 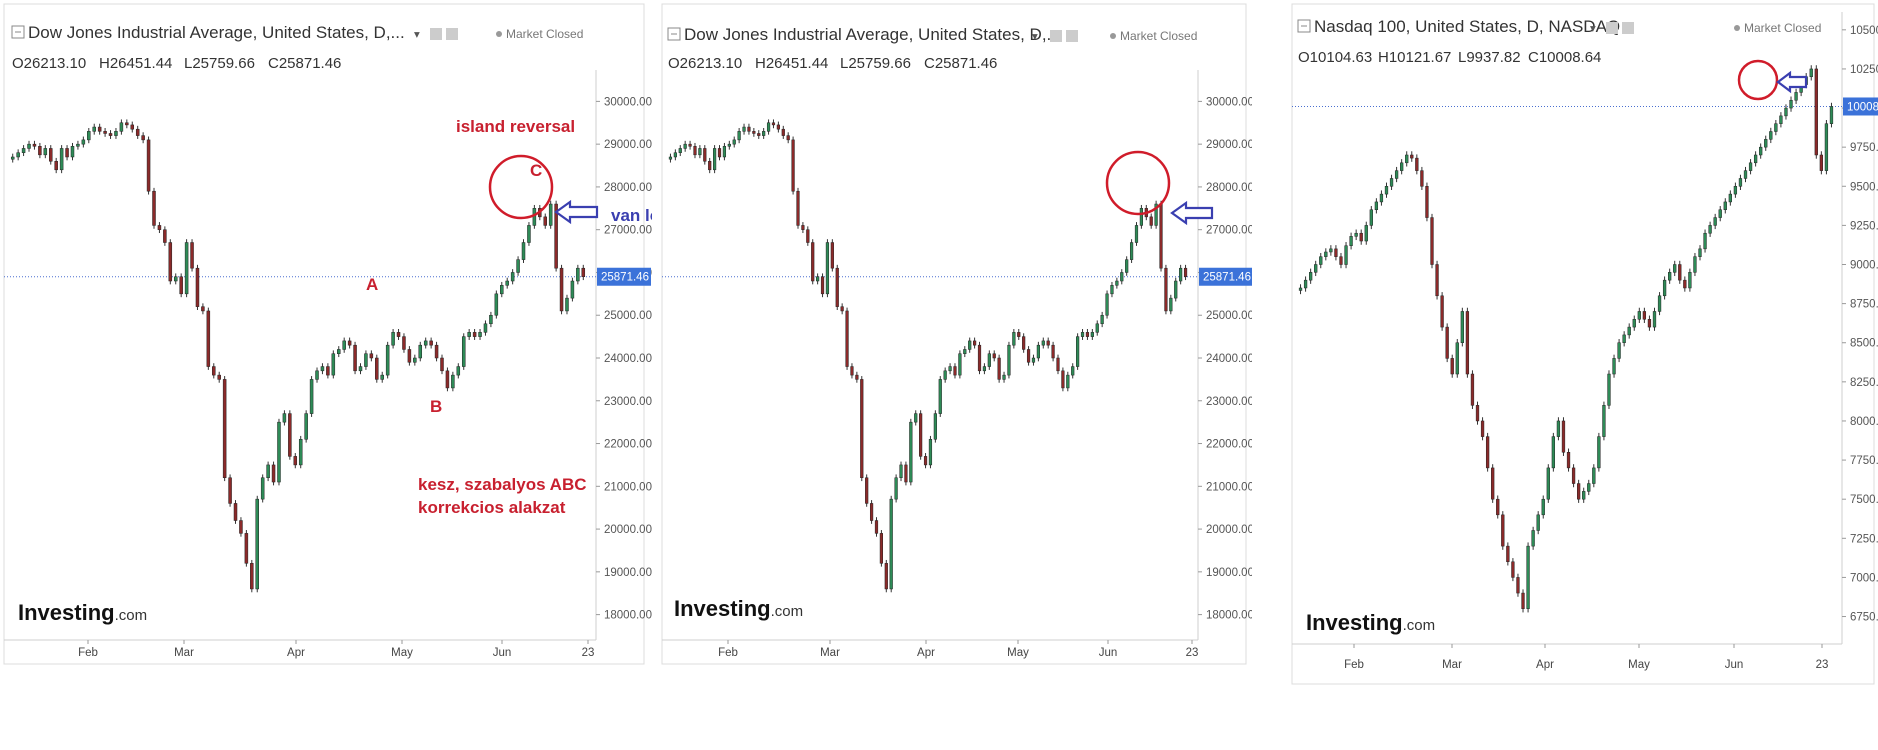 What do you see at coordinates (1864, 539) in the screenshot?
I see `y-tick-label: 7250.00` at bounding box center [1864, 539].